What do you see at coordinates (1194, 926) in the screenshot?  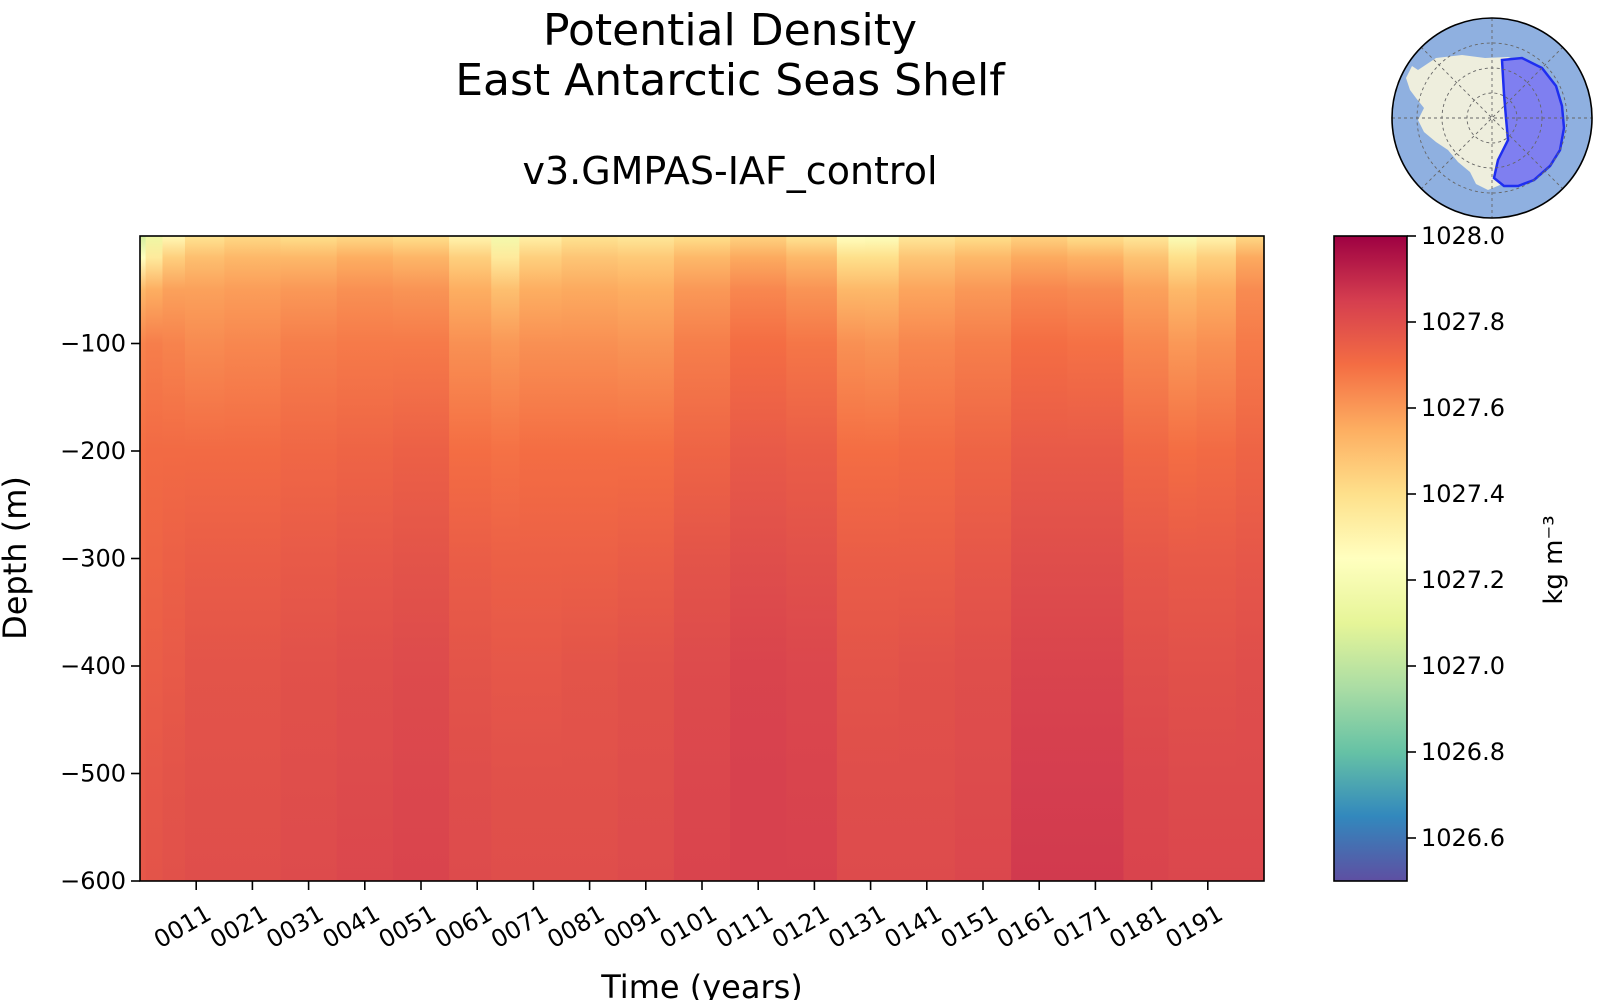 I see `x-tick-label: 0191` at bounding box center [1194, 926].